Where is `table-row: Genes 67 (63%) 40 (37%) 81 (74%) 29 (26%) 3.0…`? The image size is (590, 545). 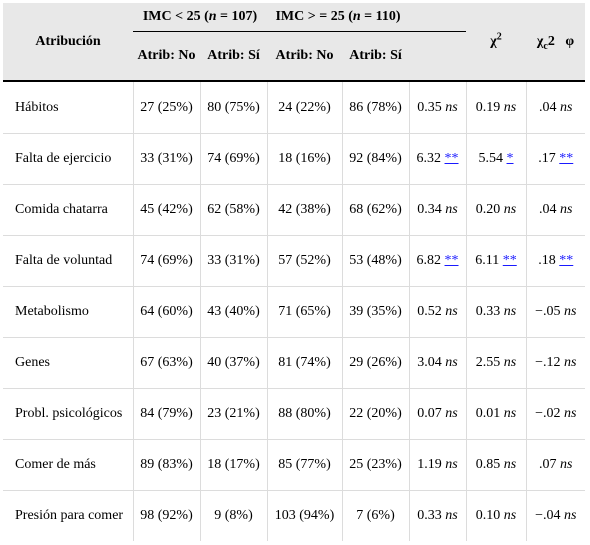 table-row: Genes 67 (63%) 40 (37%) 81 (74%) 29 (26%) 3.0… is located at coordinates (294, 363).